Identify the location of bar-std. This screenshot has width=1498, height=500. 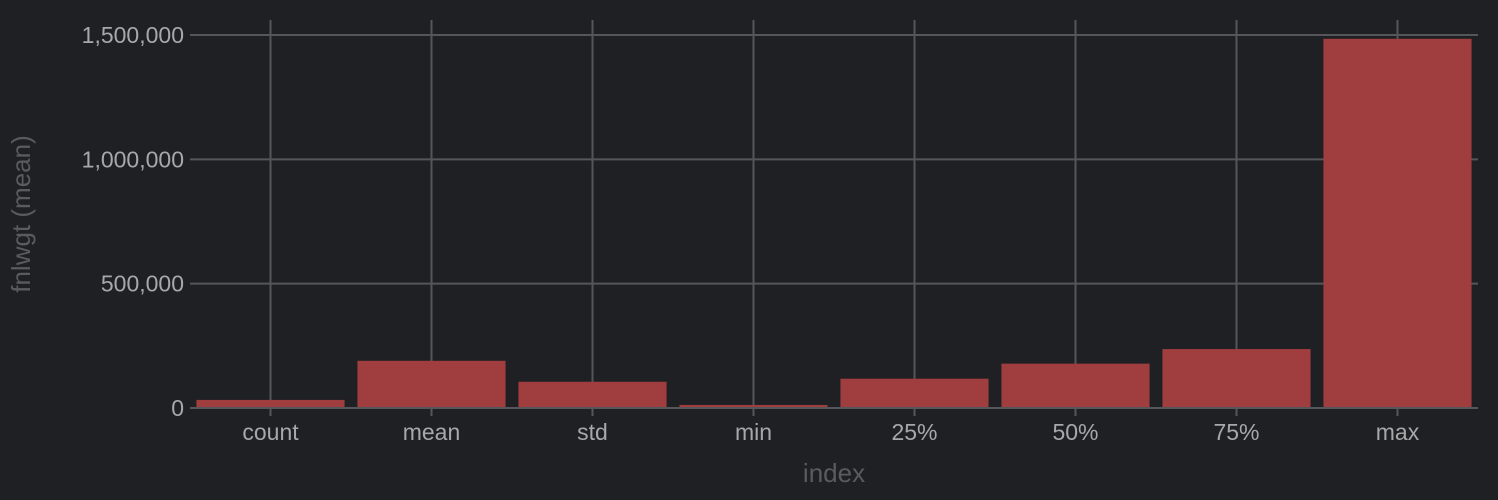
(592, 394).